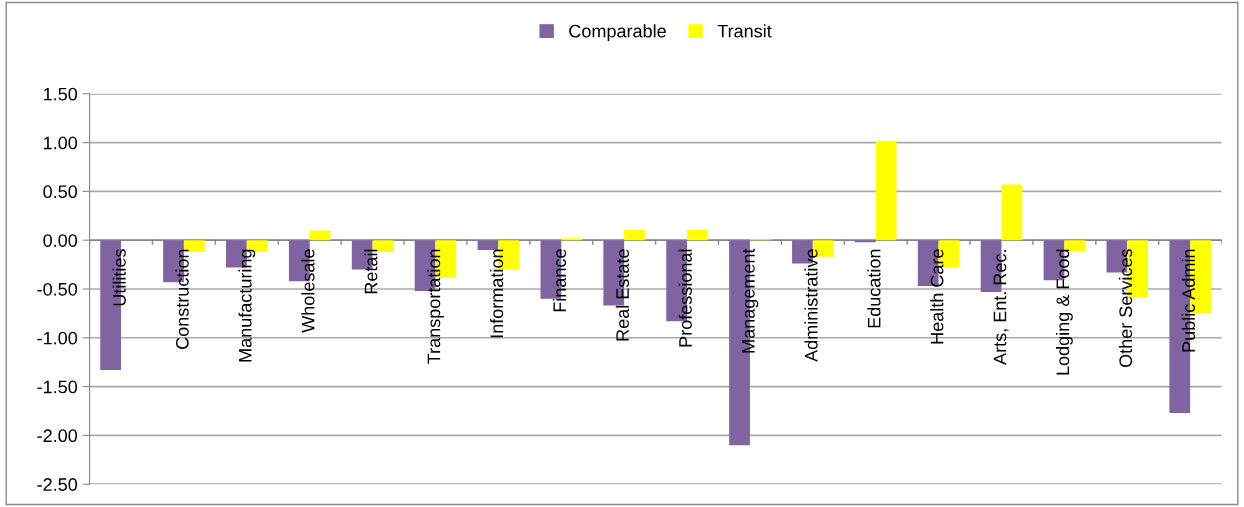 The width and height of the screenshot is (1244, 507). Describe the element at coordinates (744, 31) in the screenshot. I see `legend-label: Transit` at that location.